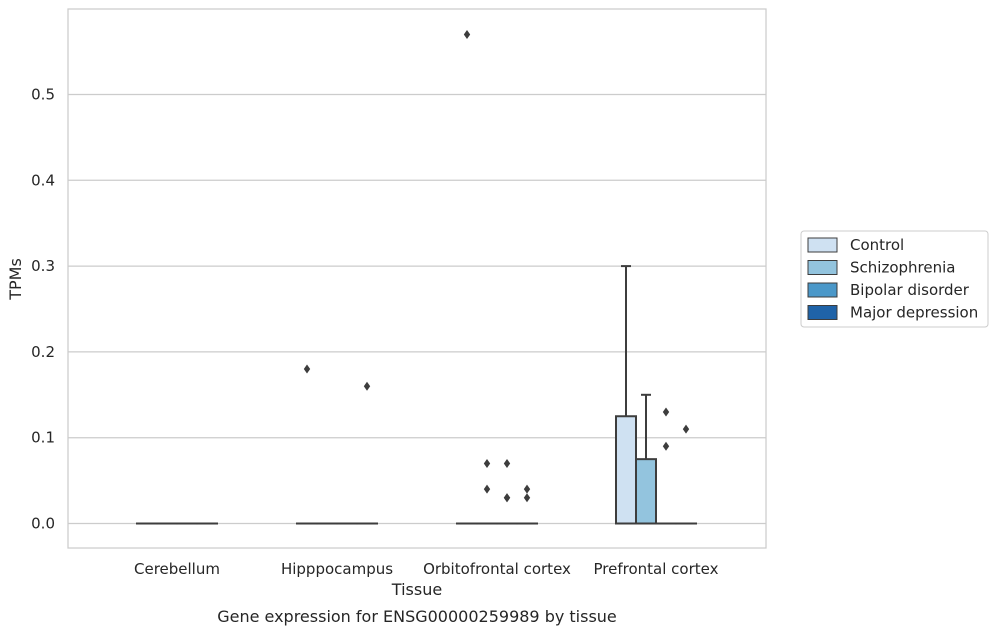  I want to click on legend-label: Bipolar disorder, so click(910, 290).